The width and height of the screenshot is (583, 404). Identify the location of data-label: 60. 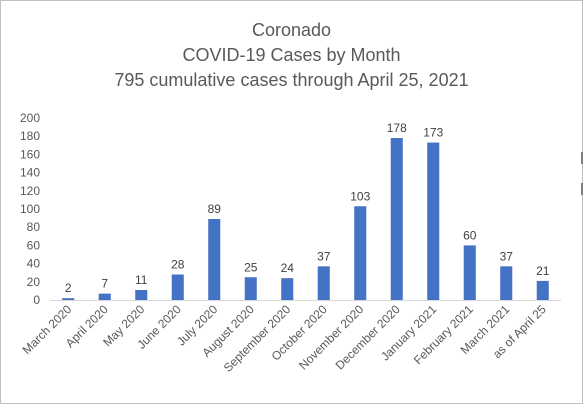
(470, 235).